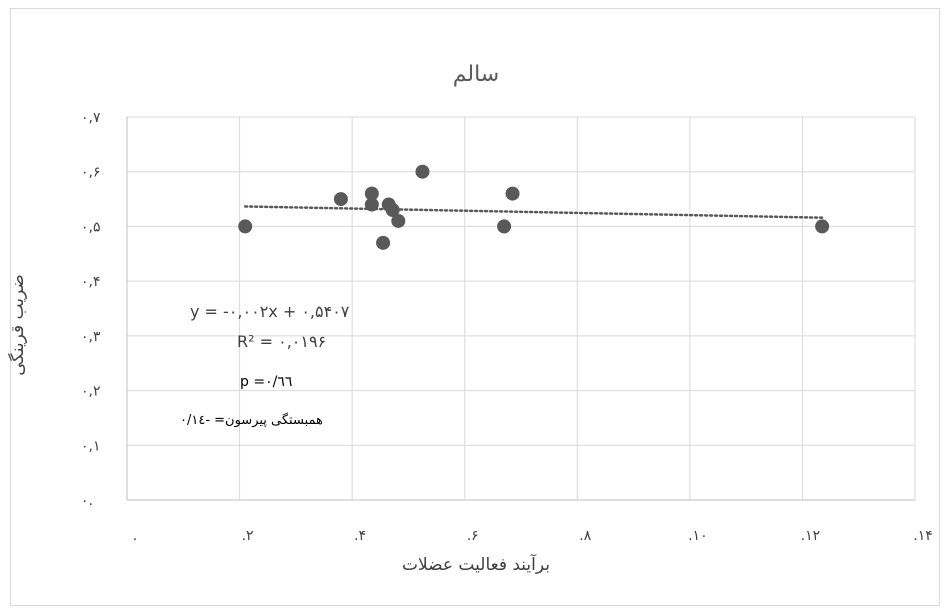  What do you see at coordinates (533, 212) in the screenshot?
I see `trendline` at bounding box center [533, 212].